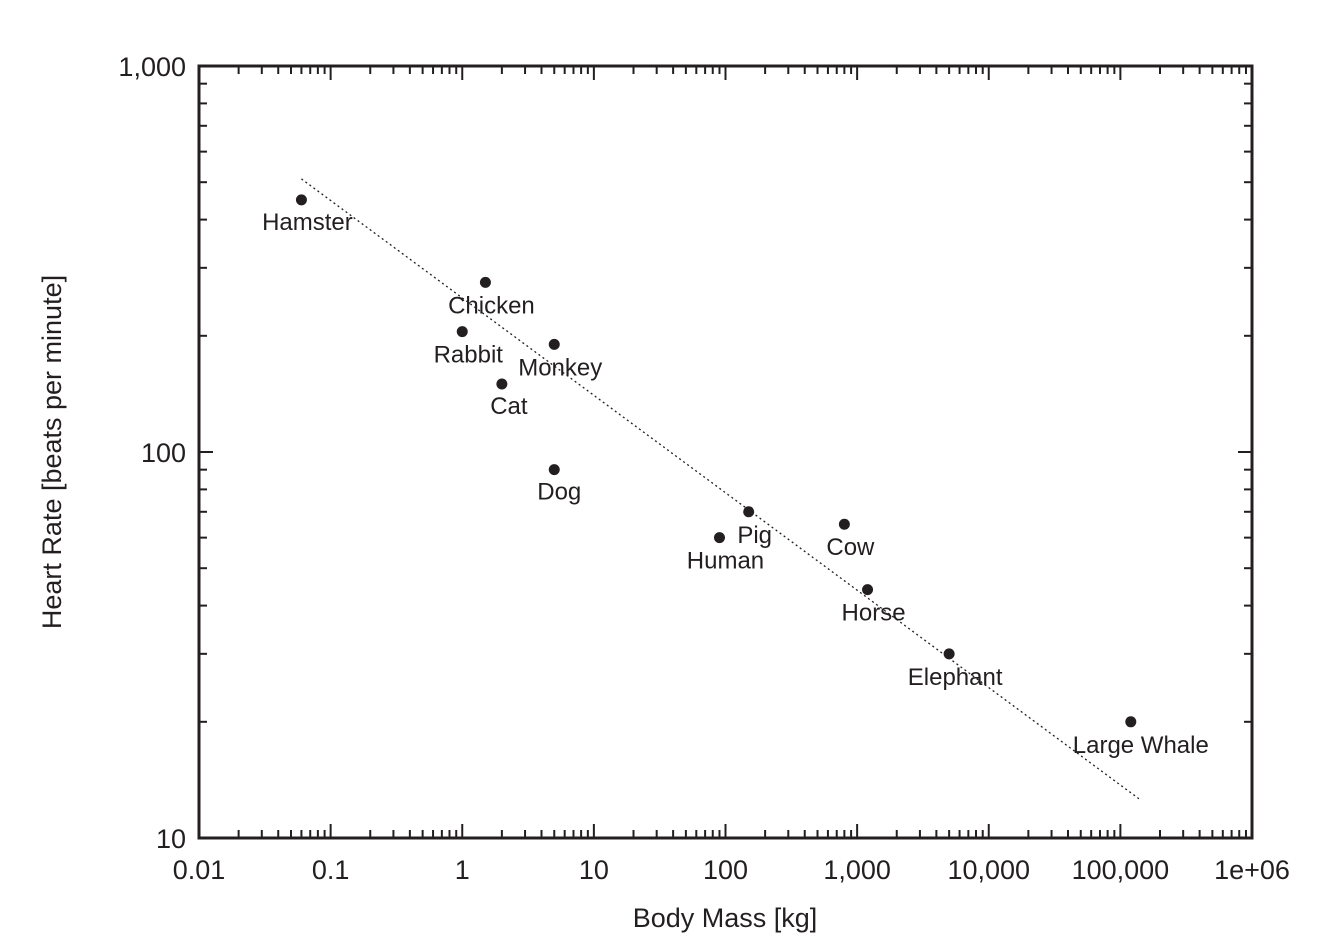 This screenshot has width=1326, height=950. I want to click on point-label: Dog, so click(559, 492).